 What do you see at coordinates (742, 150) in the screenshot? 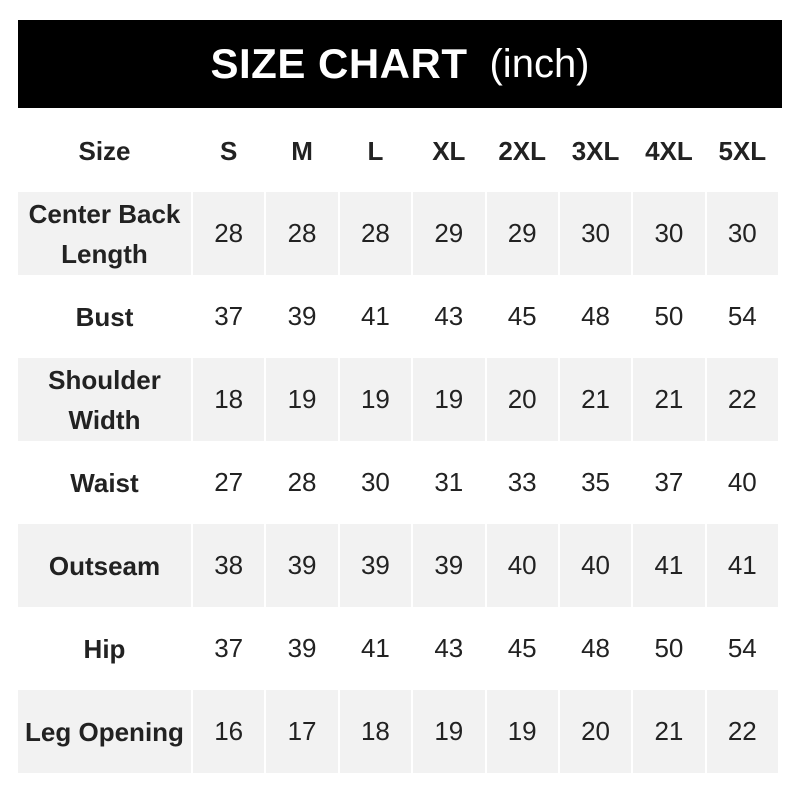
I see `column-header: 5XL` at bounding box center [742, 150].